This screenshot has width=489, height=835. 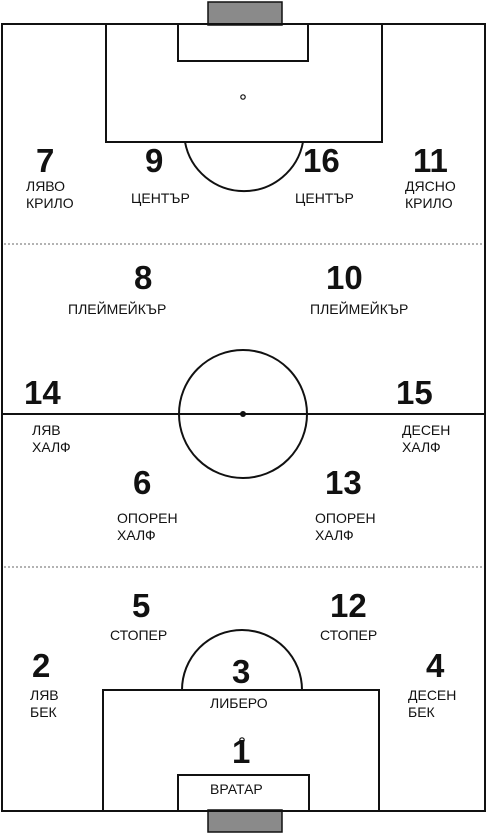 What do you see at coordinates (142, 482) in the screenshot?
I see `player-number: 6` at bounding box center [142, 482].